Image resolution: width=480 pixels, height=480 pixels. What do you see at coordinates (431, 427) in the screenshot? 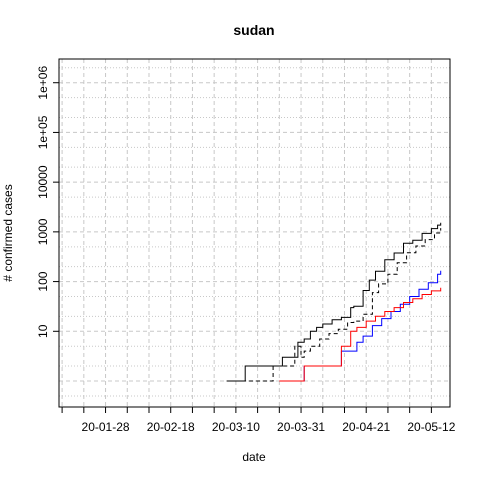
I see `x-tick-label: 20-05-12` at bounding box center [431, 427].